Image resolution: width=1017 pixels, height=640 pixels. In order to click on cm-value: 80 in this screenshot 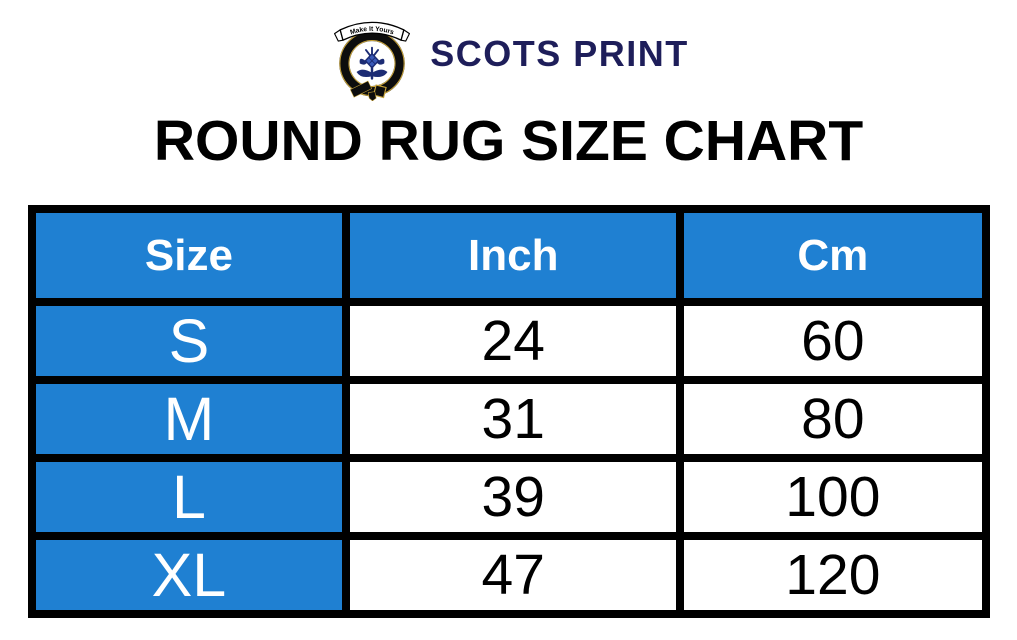, I will do `click(833, 419)`.